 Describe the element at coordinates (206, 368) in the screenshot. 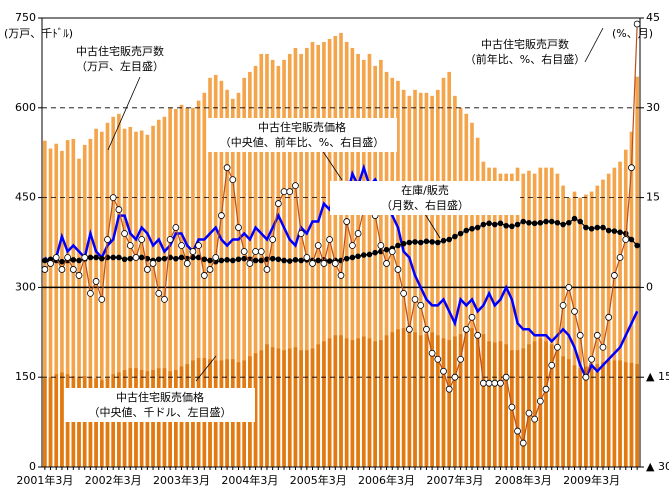

I see `annotation-arrow` at that location.